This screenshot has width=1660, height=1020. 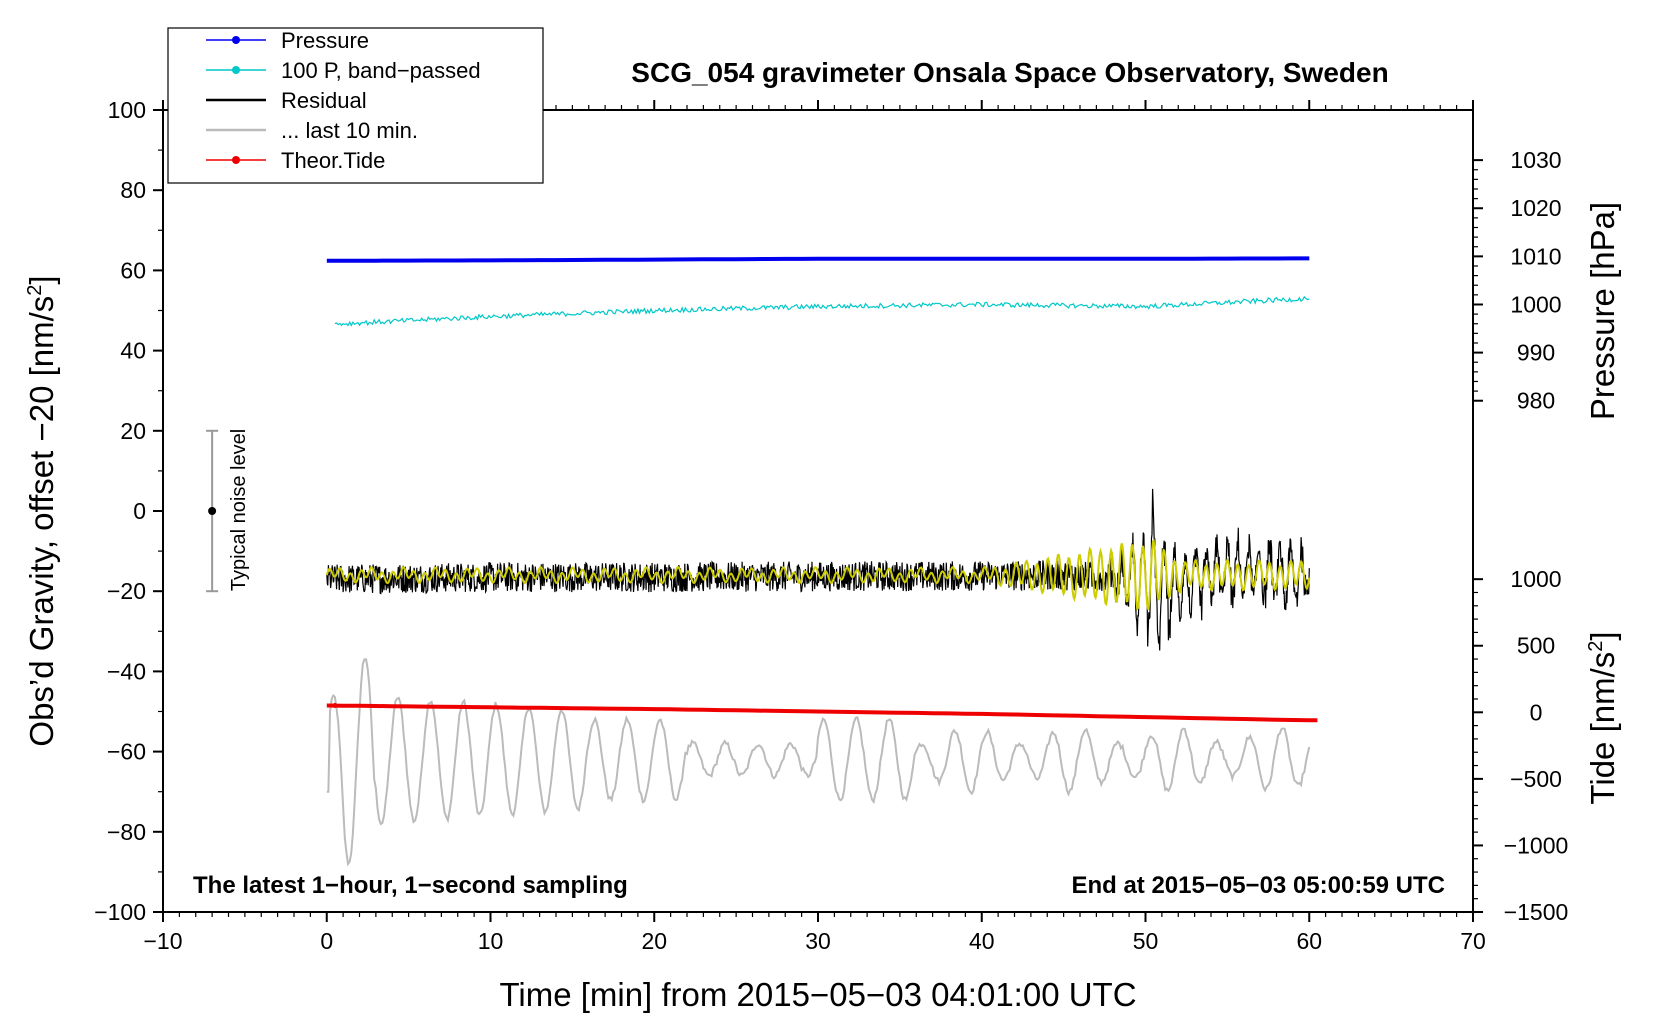 I want to click on y-tick-label: −80, so click(x=126, y=832).